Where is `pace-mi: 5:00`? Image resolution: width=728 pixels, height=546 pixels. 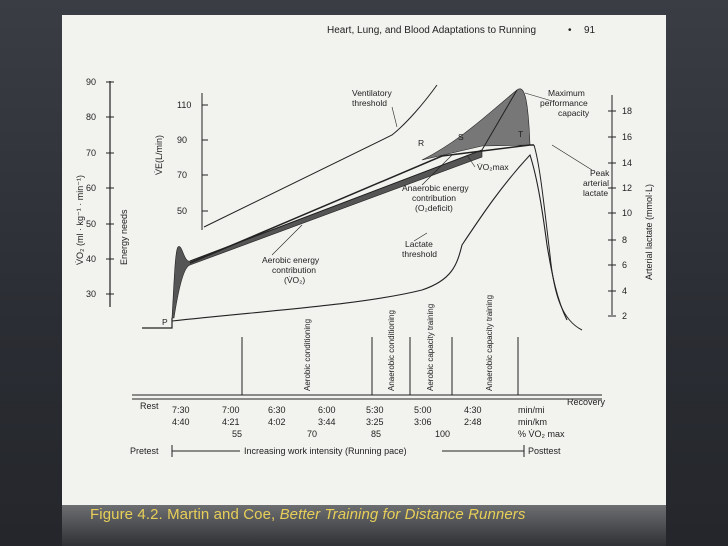
pace-mi: 5:00 is located at coordinates (423, 410).